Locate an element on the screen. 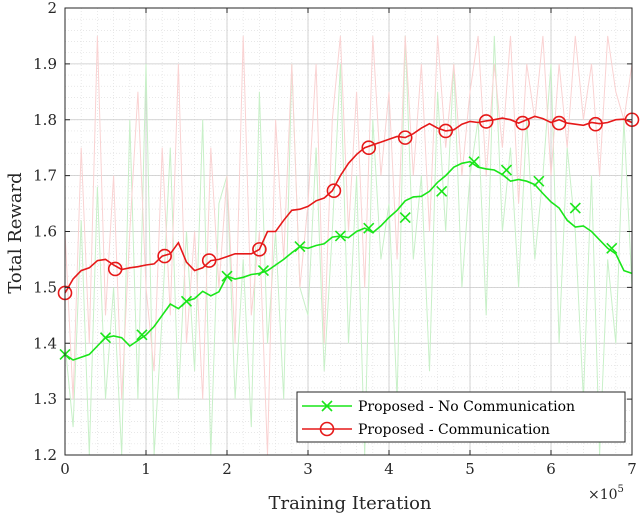 This screenshot has height=518, width=640. x-axis-exponent-power: 5 is located at coordinates (621, 489).